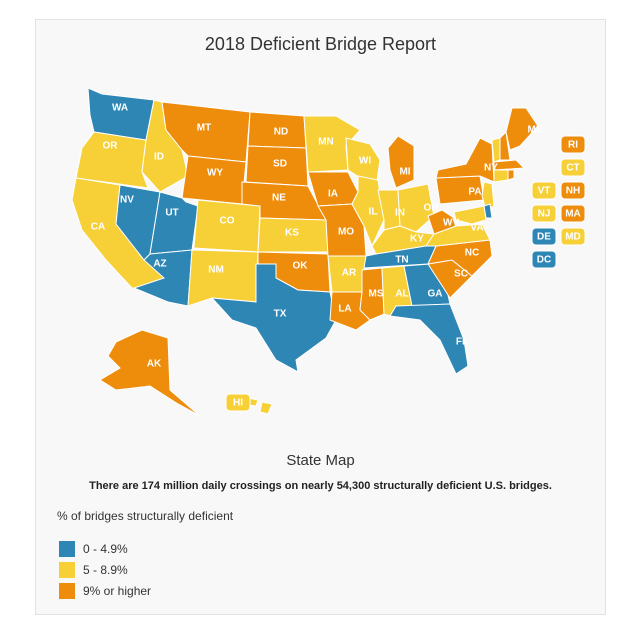 Image resolution: width=618 pixels, height=623 pixels. What do you see at coordinates (417, 239) in the screenshot?
I see `state-label-ky: KY` at bounding box center [417, 239].